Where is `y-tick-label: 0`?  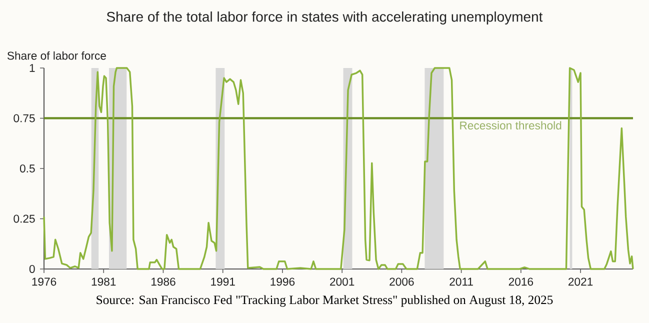 y-tick-label: 0 is located at coordinates (32, 268).